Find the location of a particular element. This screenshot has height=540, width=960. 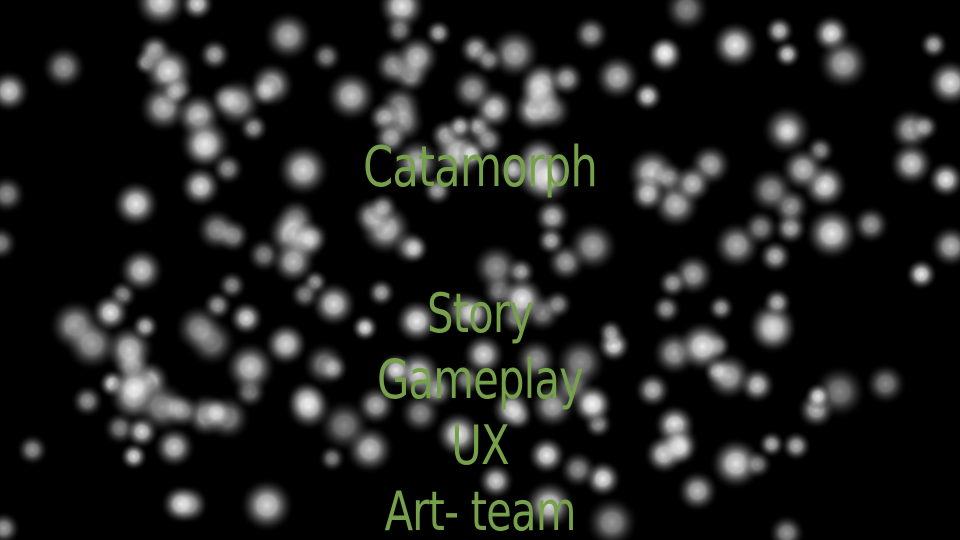

menu-item-story: Story is located at coordinates (480, 313).